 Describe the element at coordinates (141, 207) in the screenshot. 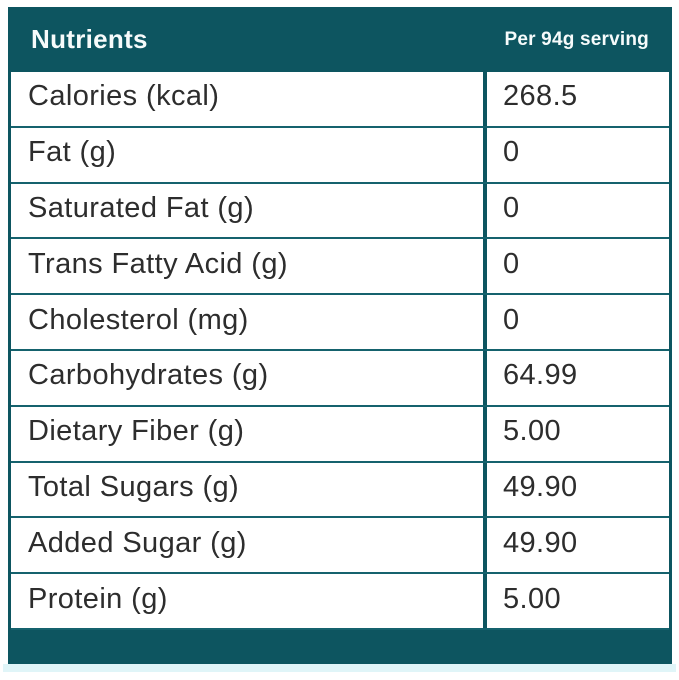

I see `nutrient-label: Saturated Fat (g)` at that location.